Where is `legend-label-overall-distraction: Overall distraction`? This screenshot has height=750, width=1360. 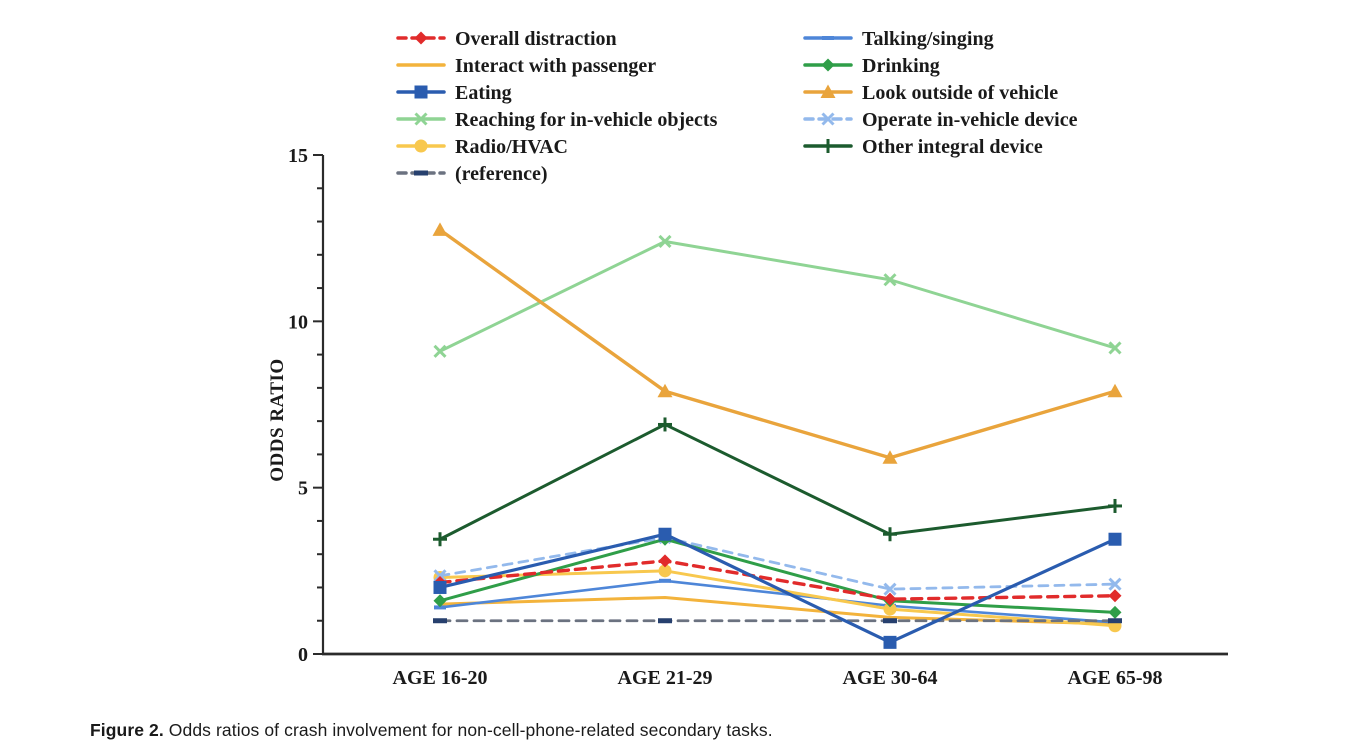
legend-label-overall-distraction: Overall distraction is located at coordinates (536, 39).